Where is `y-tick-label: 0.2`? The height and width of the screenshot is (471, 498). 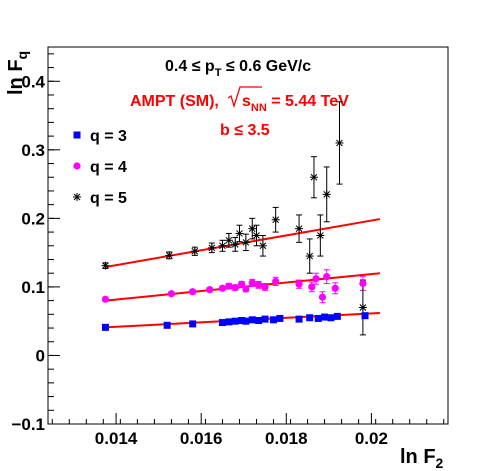 y-tick-label: 0.2 is located at coordinates (33, 218).